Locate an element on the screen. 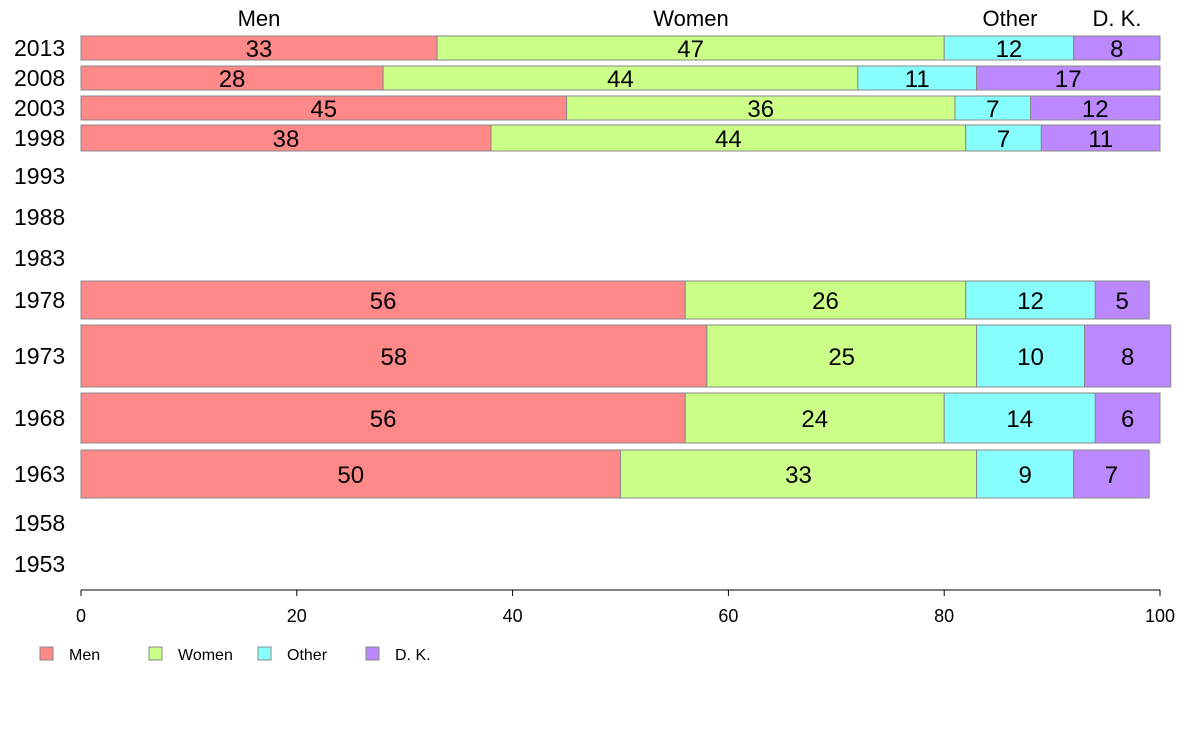 This screenshot has height=736, width=1188. bar-d-k-2008 is located at coordinates (1068, 78).